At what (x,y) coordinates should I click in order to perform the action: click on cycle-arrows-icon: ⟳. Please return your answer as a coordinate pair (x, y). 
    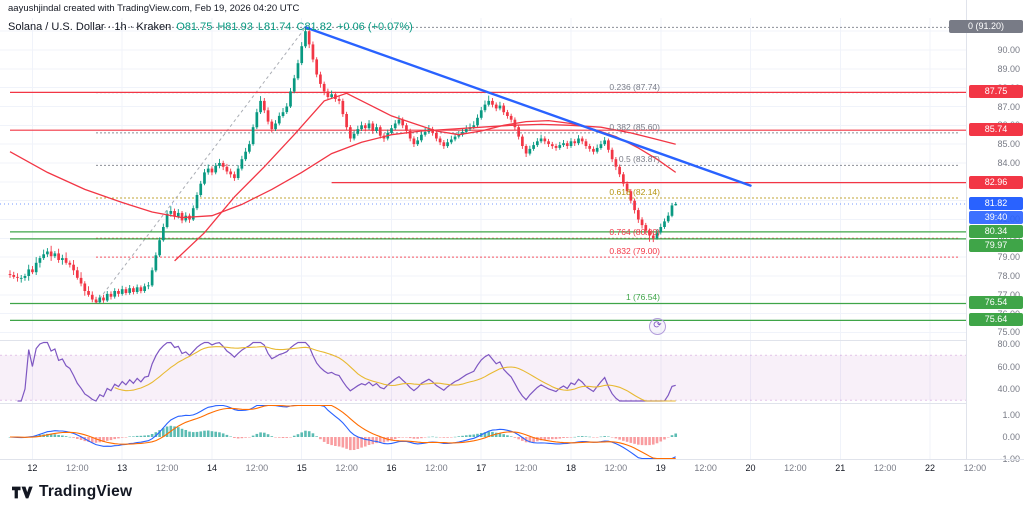
    Looking at the image, I should click on (657, 326).